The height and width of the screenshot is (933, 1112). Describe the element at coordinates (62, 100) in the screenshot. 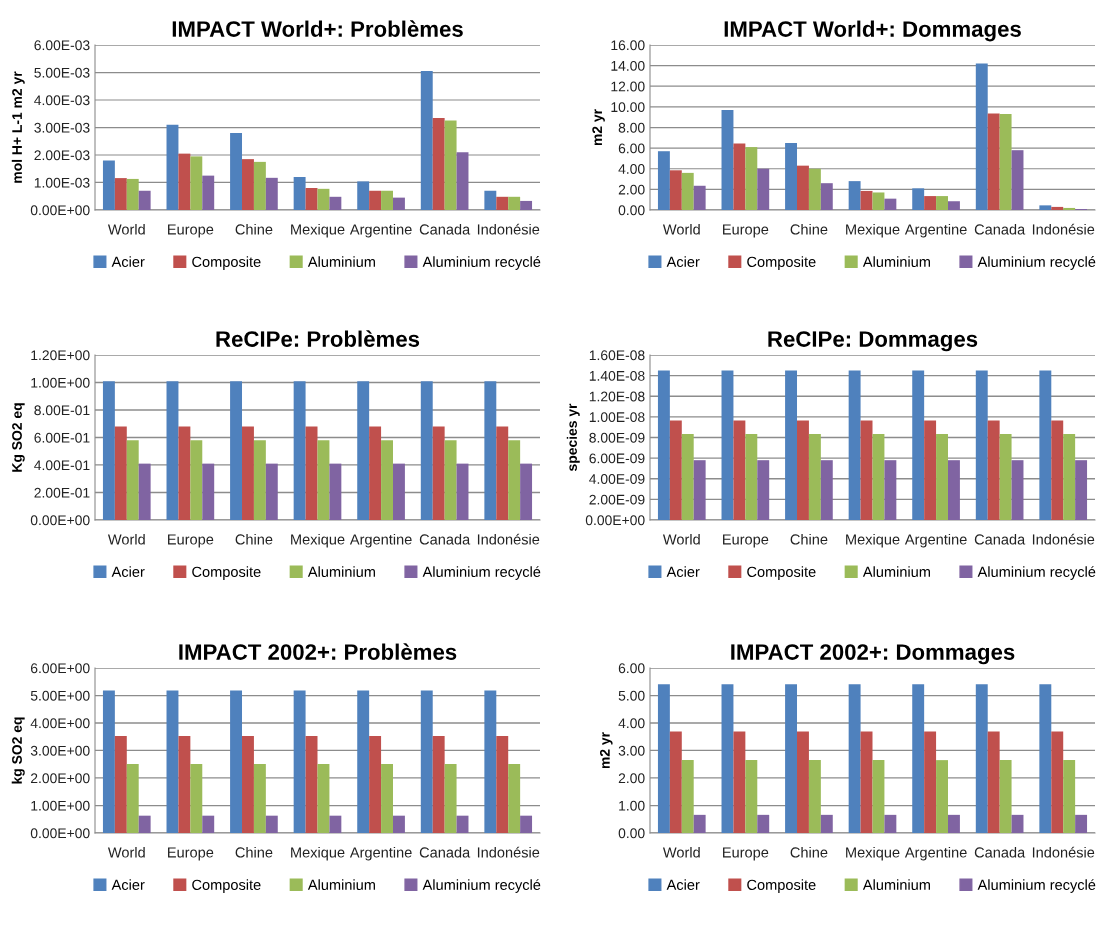

I see `y-tick-label: 4.00E-03` at that location.